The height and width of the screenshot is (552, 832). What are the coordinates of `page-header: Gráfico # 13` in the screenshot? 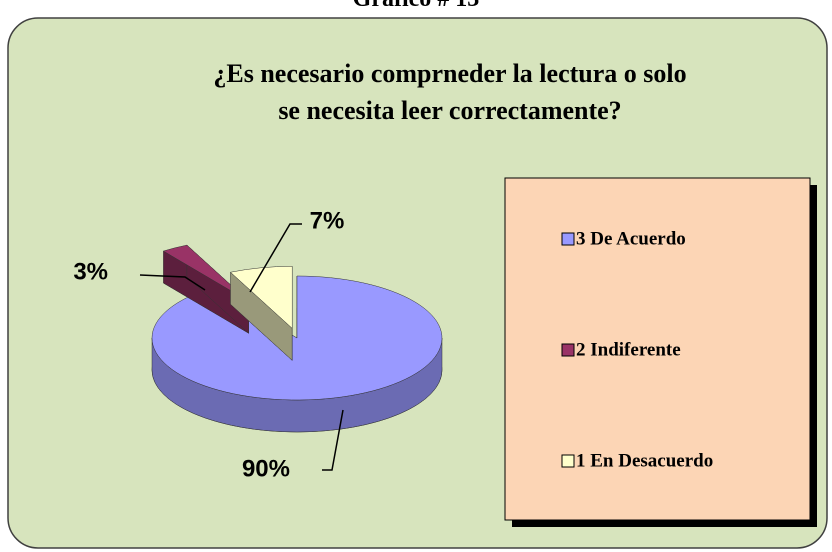 It's located at (416, 6).